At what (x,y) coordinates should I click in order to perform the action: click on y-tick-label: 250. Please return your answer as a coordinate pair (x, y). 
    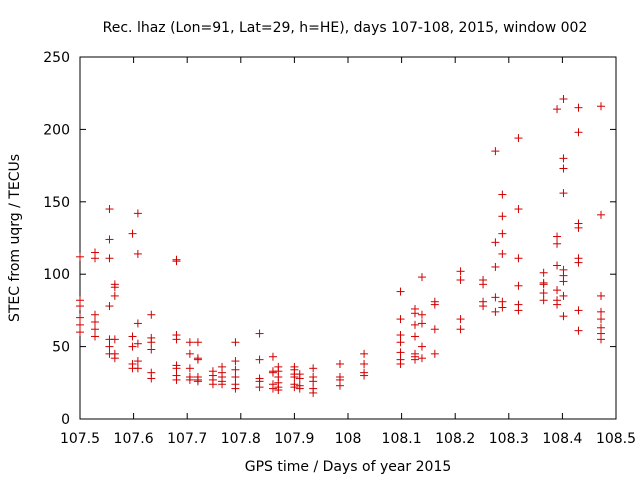
    Looking at the image, I should click on (56, 58).